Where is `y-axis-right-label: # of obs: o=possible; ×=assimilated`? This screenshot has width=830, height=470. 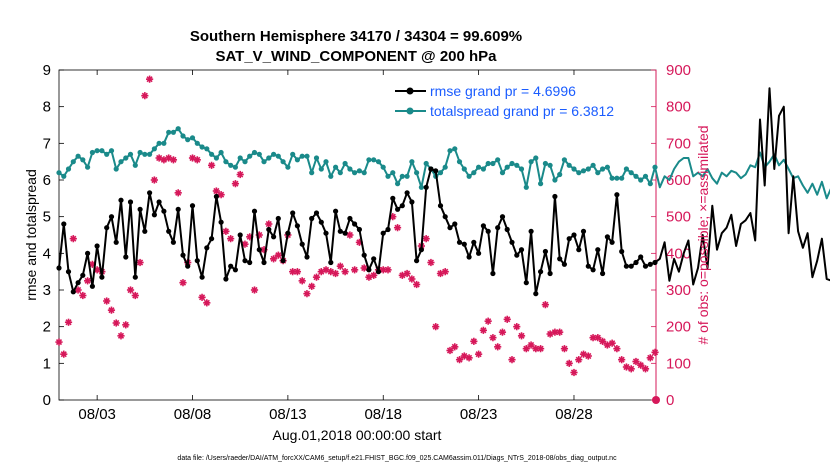
y-axis-right-label: # of obs: o=possible; ×=assimilated is located at coordinates (703, 234).